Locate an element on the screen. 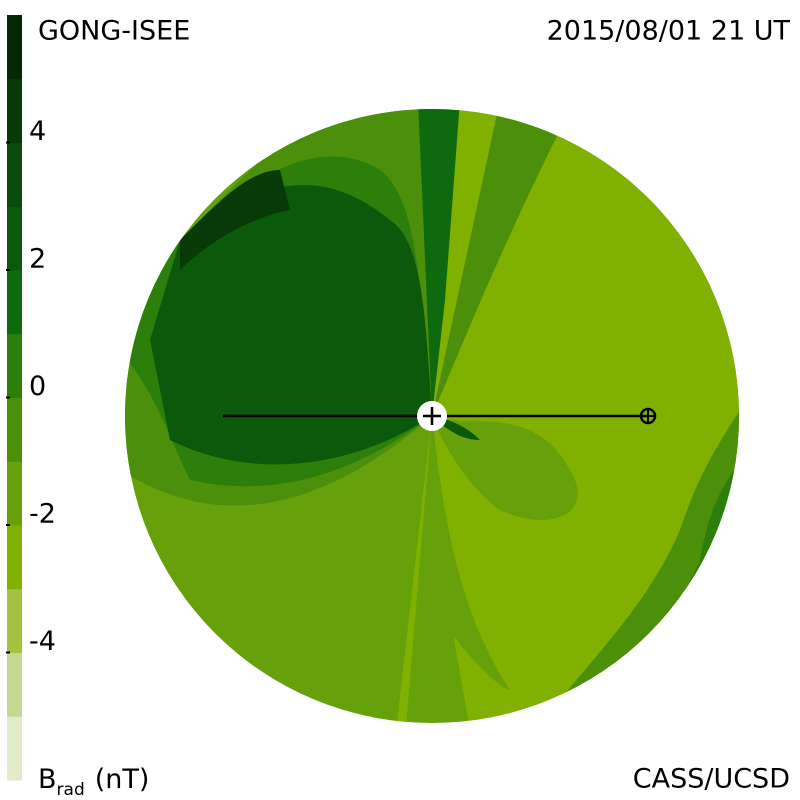 Image resolution: width=800 pixels, height=800 pixels. credit: CASS/UCSD is located at coordinates (711, 779).